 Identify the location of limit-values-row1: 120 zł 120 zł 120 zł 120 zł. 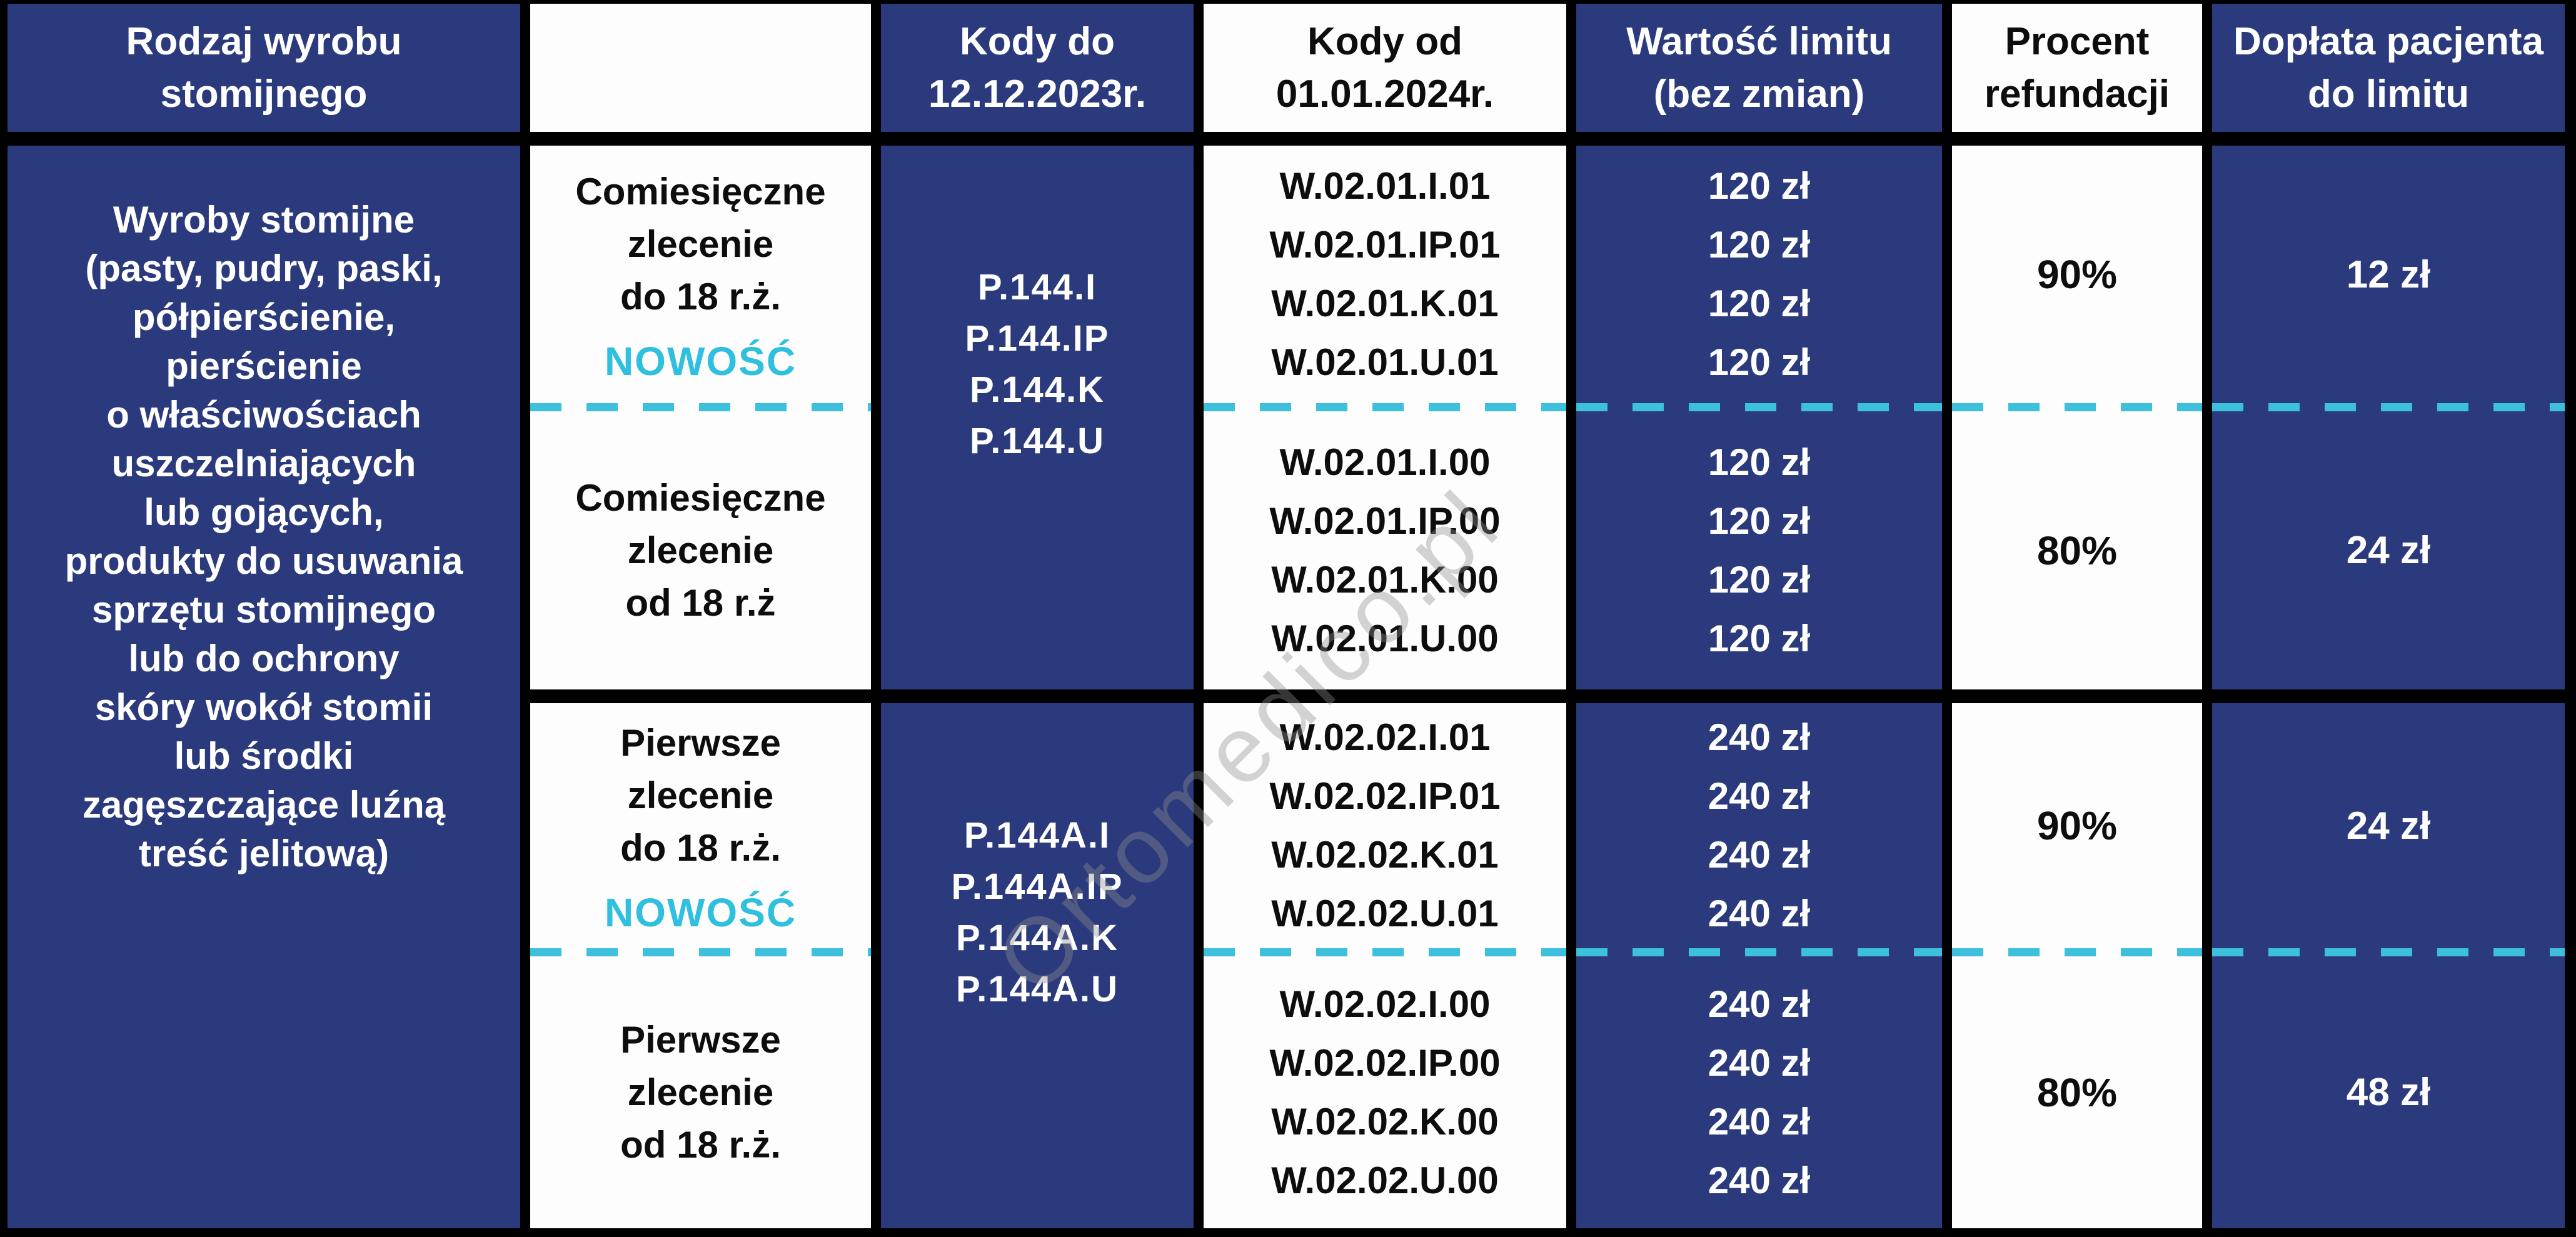
(1759, 274).